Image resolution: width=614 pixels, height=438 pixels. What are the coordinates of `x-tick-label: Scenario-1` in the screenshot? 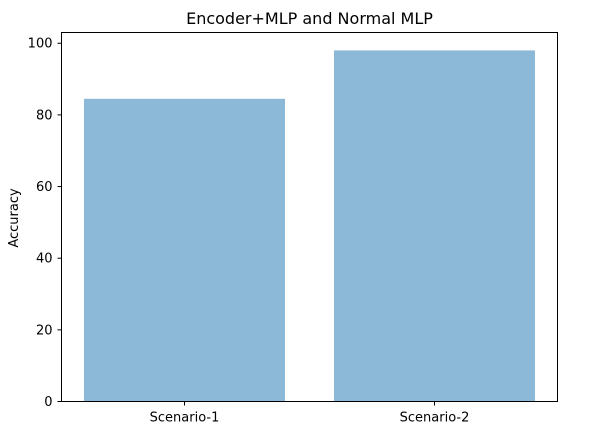 It's located at (185, 418).